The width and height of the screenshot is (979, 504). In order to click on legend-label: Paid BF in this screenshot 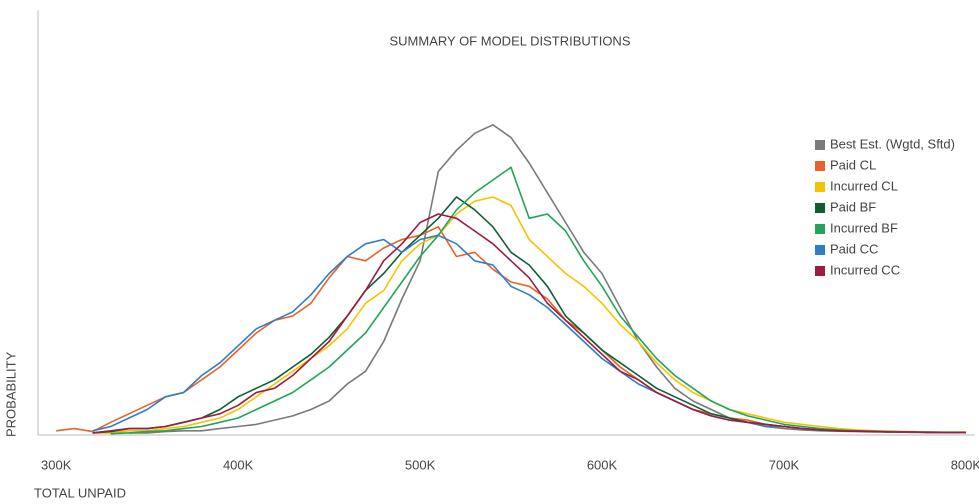, I will do `click(853, 206)`.